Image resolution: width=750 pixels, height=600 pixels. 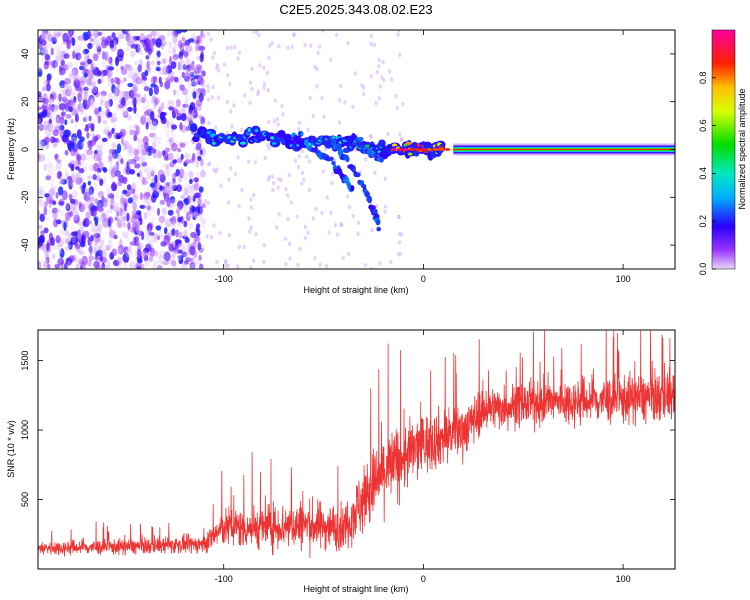 What do you see at coordinates (11, 149) in the screenshot?
I see `spectrogram-ylabel: Frequency (Hz)` at bounding box center [11, 149].